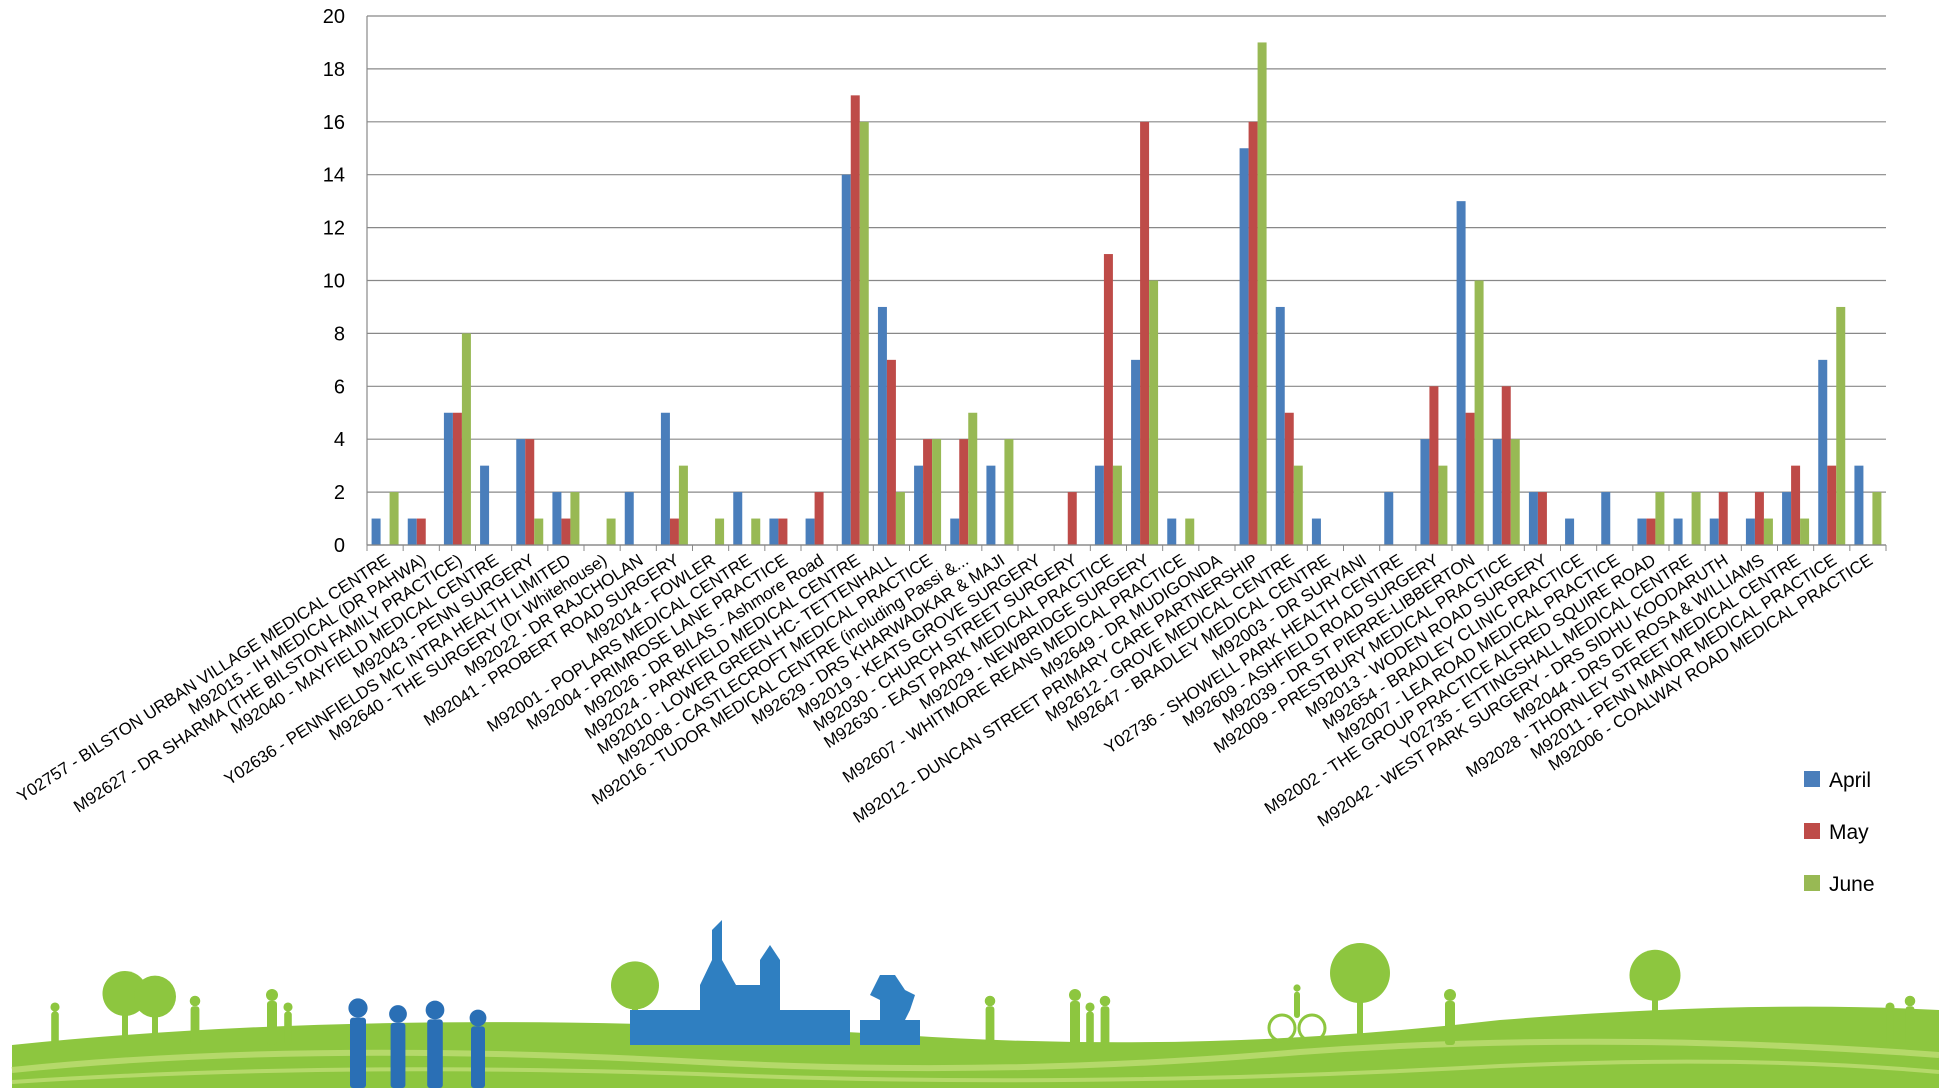 The image size is (1939, 1088). Describe the element at coordinates (334, 70) in the screenshot. I see `y-tick-label: 18` at that location.